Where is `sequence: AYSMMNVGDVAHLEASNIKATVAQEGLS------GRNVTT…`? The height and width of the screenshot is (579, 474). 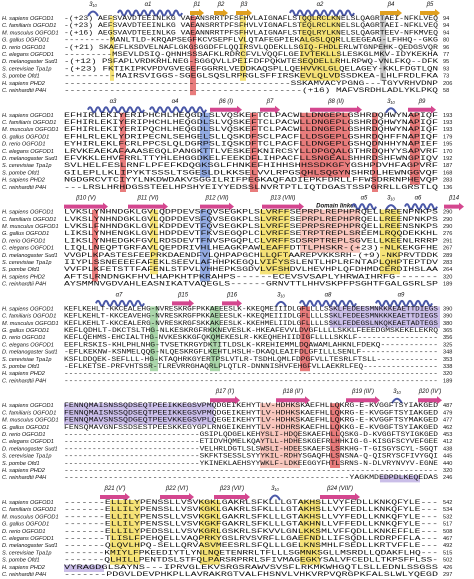
sequence: AYSMMNVGDVAHLEASNIKATVAQEGLS------GRNVTT… is located at coordinates (251, 284).